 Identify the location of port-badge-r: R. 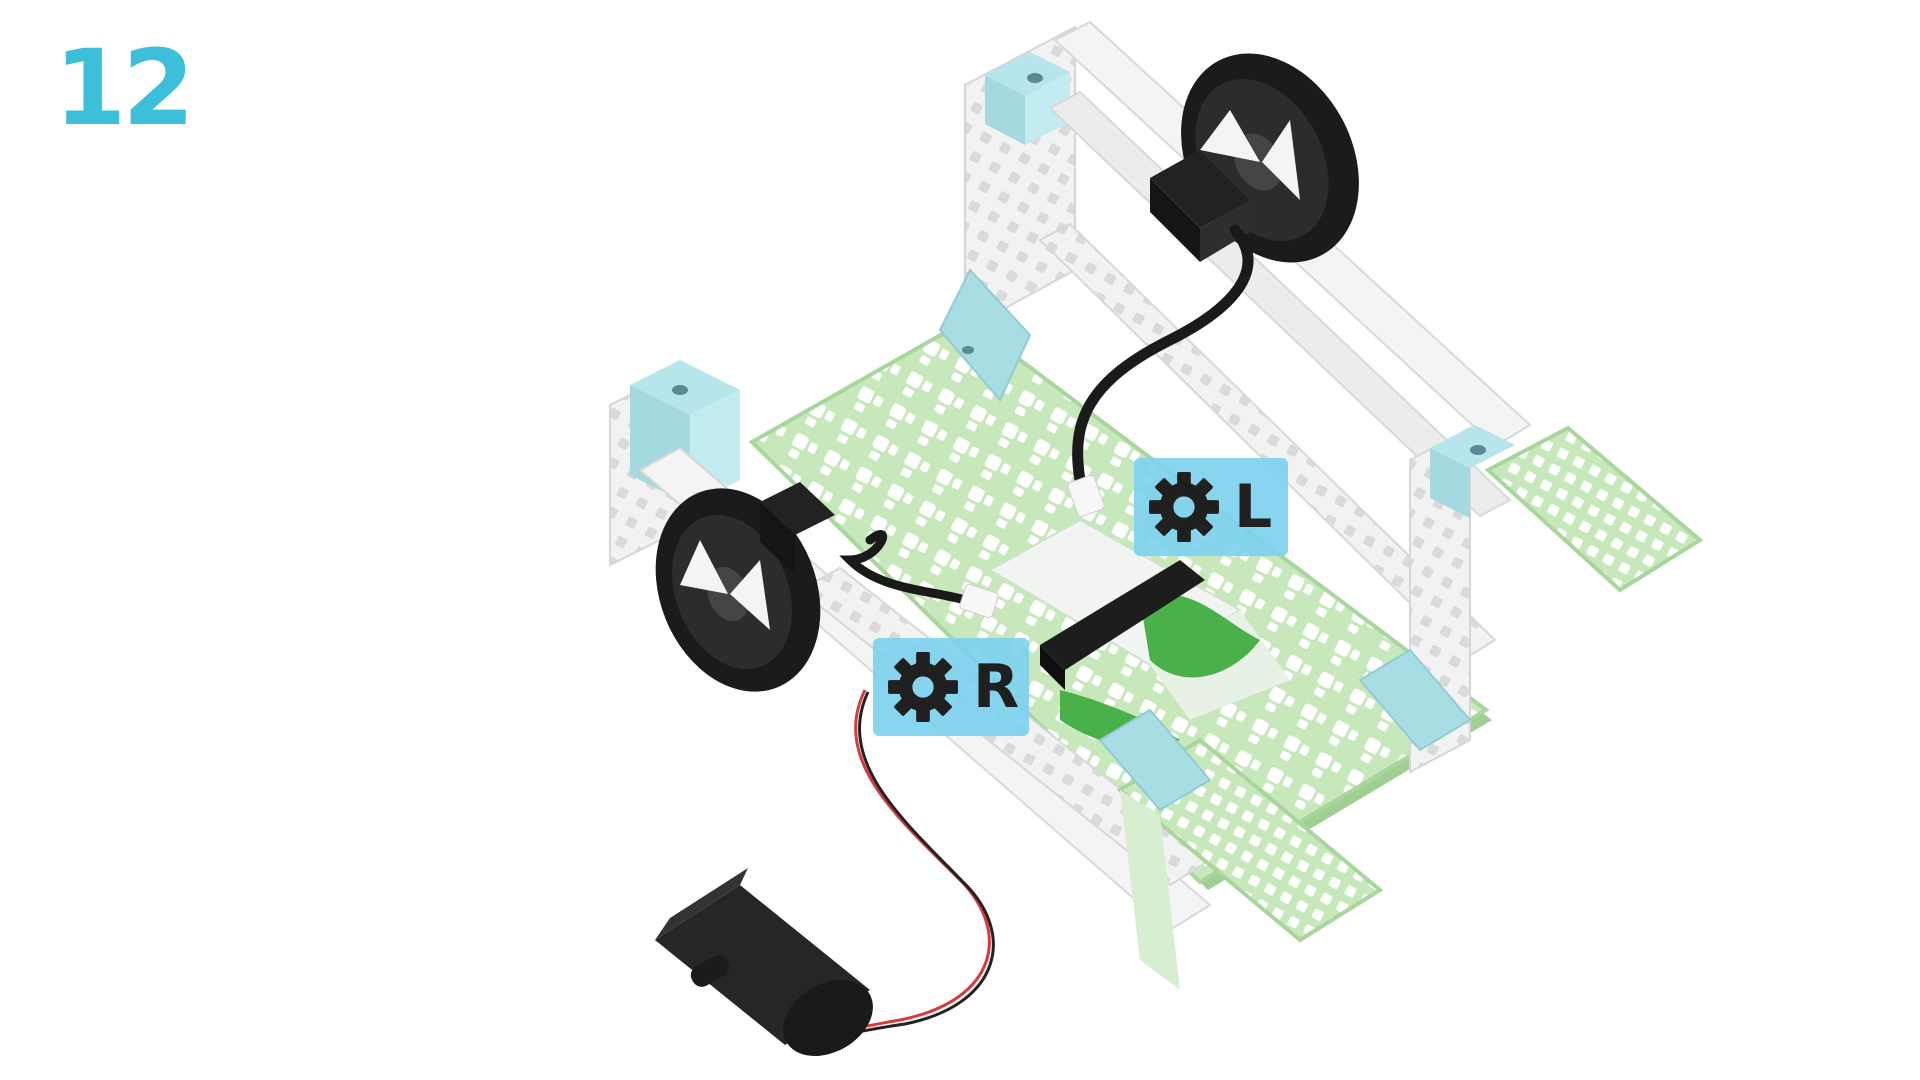
(951, 687).